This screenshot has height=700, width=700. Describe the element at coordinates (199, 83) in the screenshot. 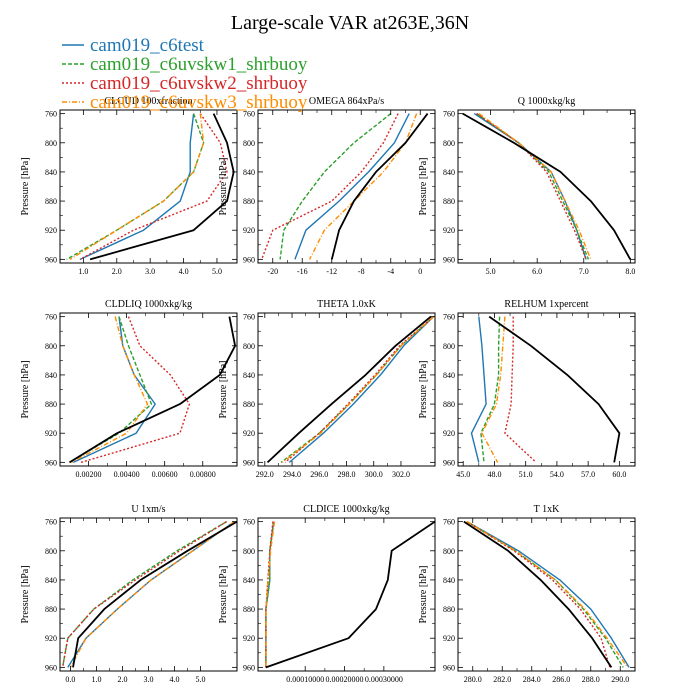

I see `legend-label: cam019_c6uvskw2_shrbuoy` at that location.